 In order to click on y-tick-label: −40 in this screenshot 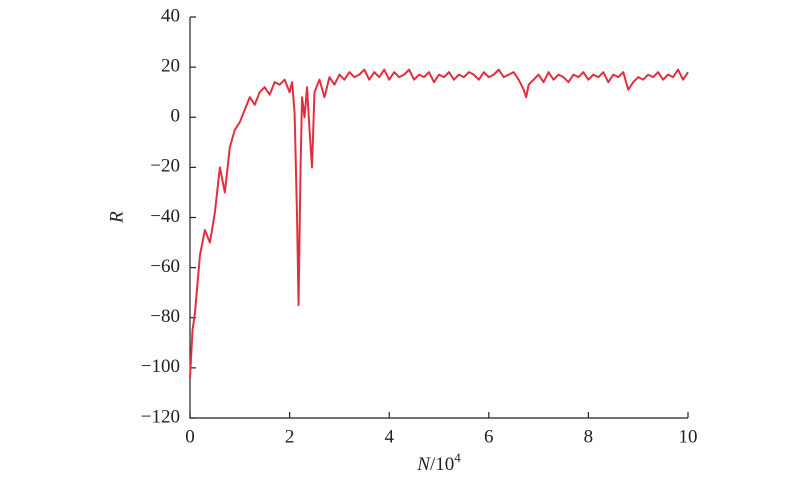, I will do `click(165, 216)`.